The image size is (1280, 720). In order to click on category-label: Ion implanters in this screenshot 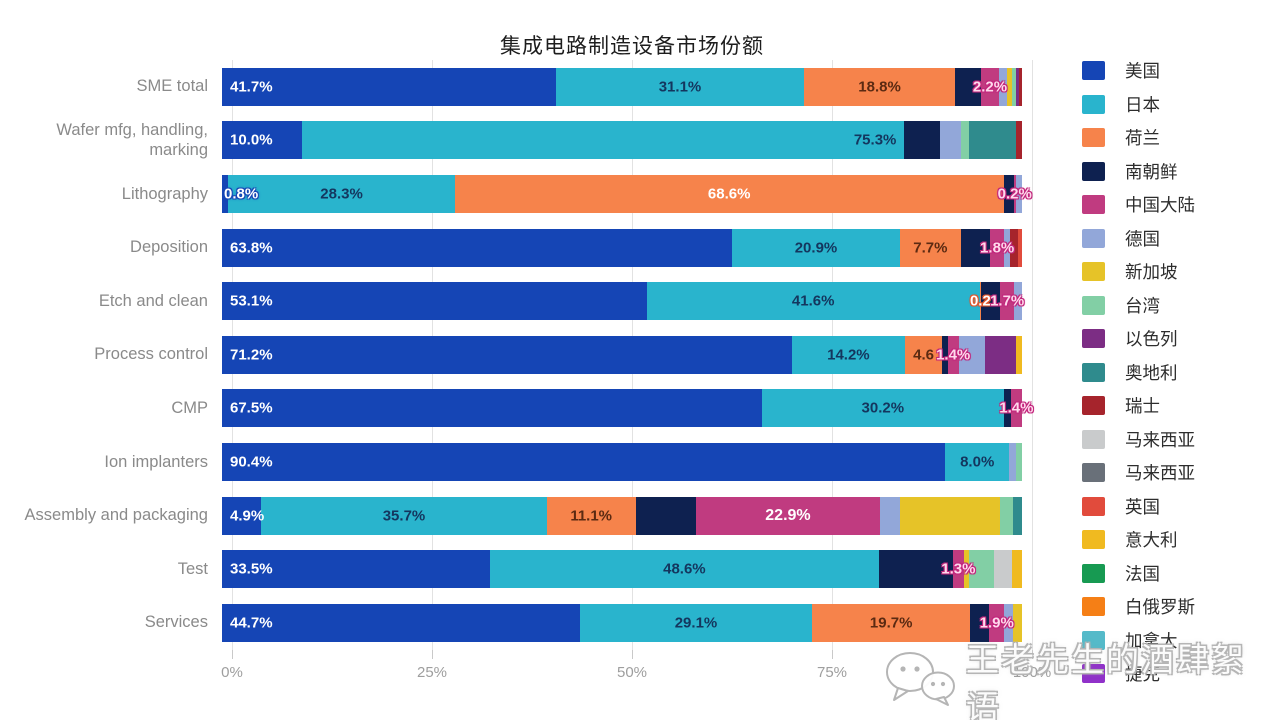, I will do `click(156, 461)`.